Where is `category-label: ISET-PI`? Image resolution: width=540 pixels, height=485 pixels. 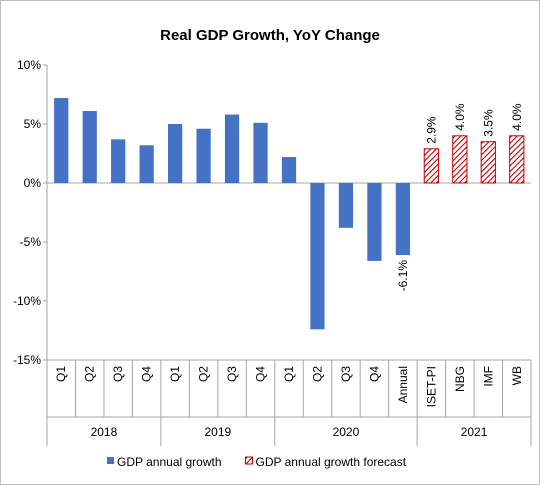 category-label: ISET-PI is located at coordinates (431, 386).